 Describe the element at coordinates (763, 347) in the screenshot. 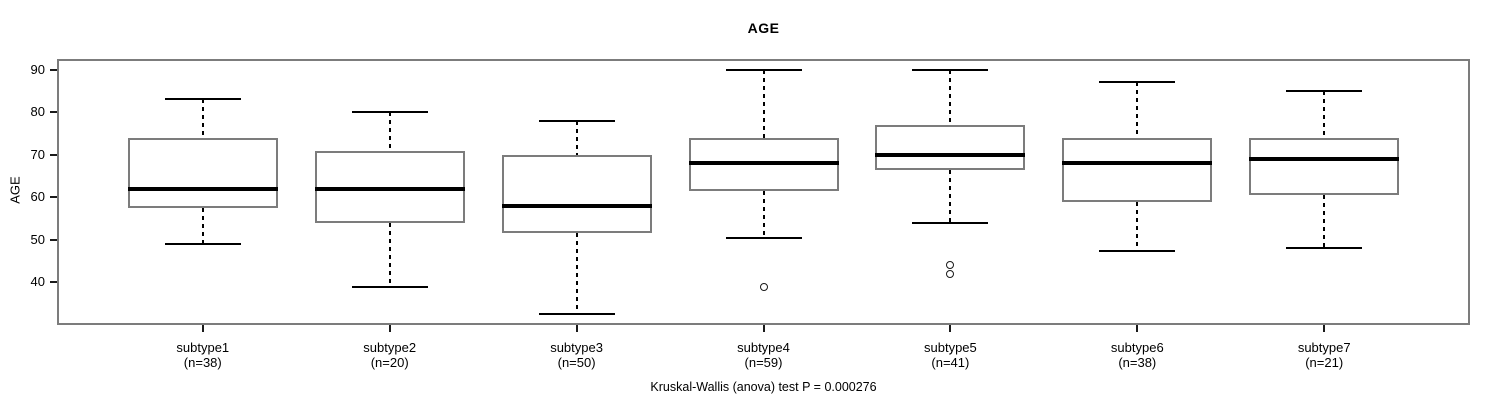

I see `group-name-label: subtype4` at that location.